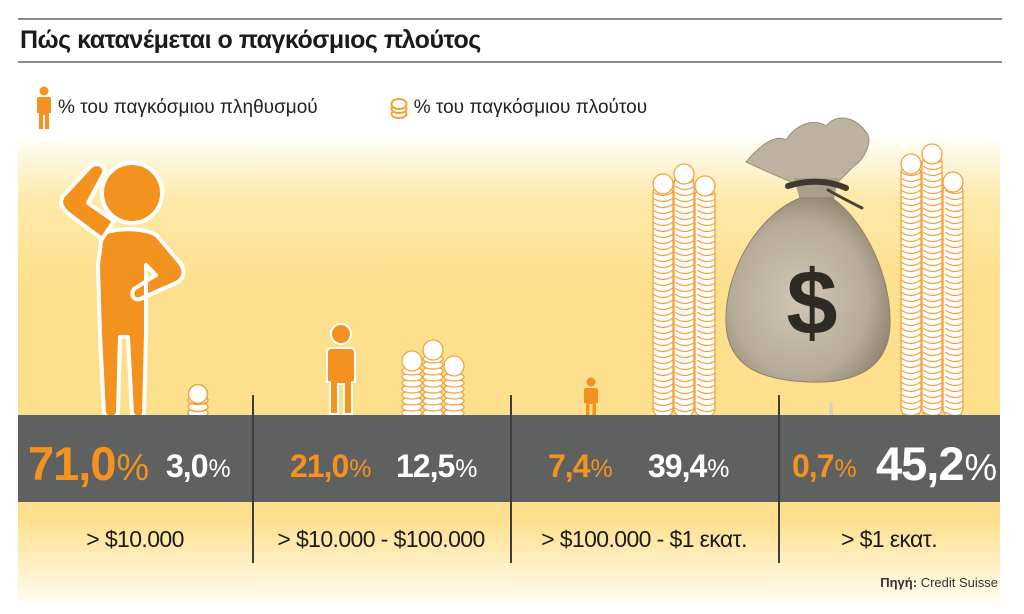 This screenshot has width=1024, height=614. I want to click on chart-title: Πώς κατανέμεται ο παγκόσμιος πλούτος, so click(250, 40).